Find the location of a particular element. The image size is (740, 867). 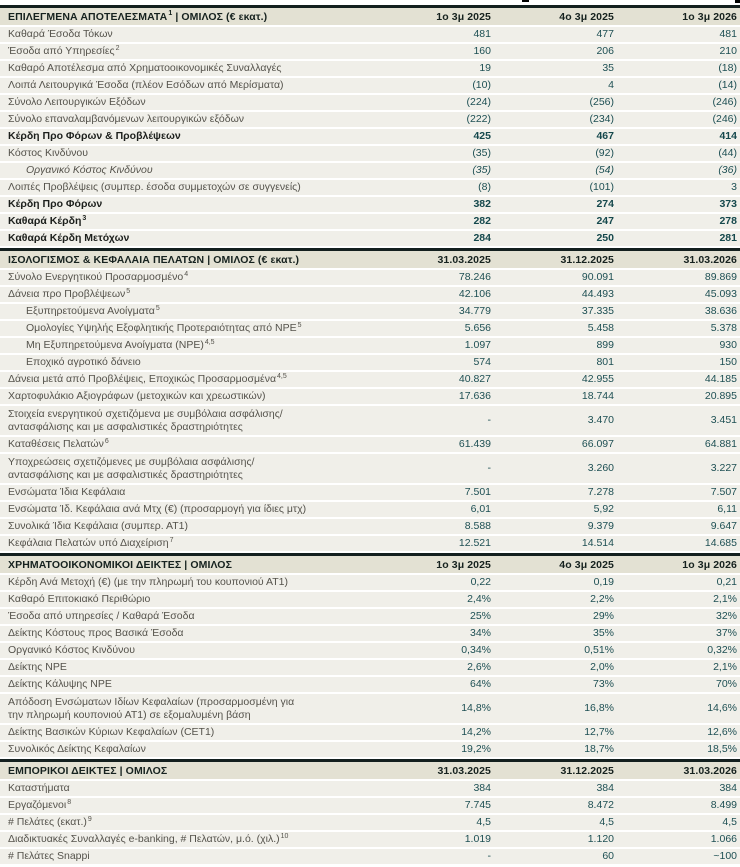

row-label: Καταθέσεις Πελατών6 is located at coordinates (185, 444).